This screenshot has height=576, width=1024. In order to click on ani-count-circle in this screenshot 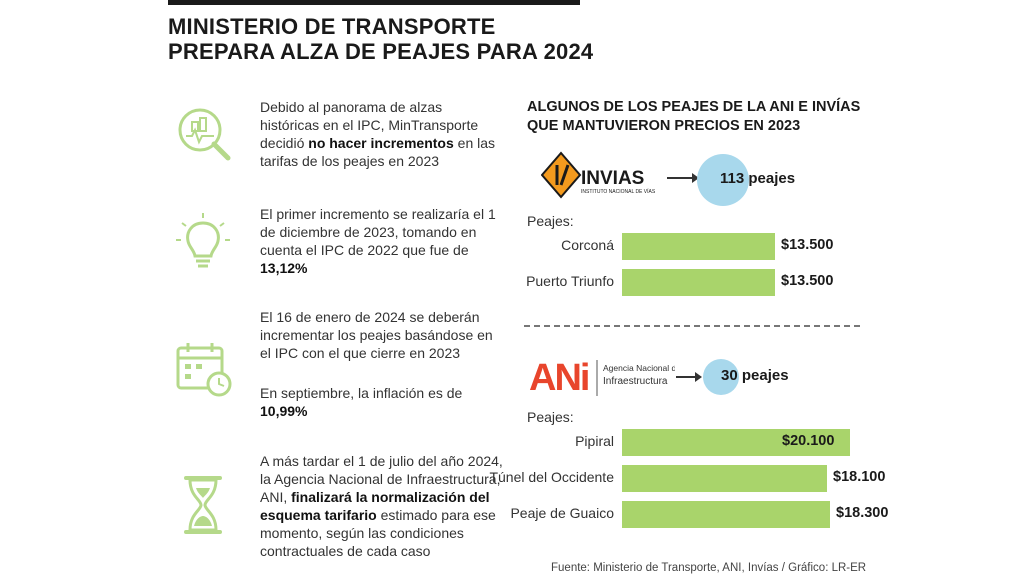, I will do `click(721, 377)`.